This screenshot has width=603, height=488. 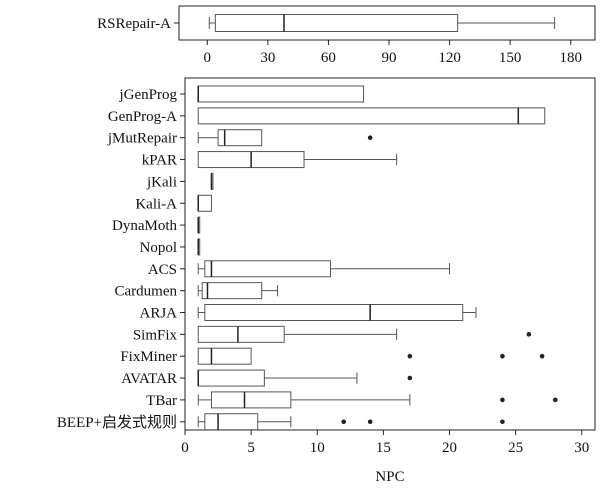 What do you see at coordinates (158, 314) in the screenshot?
I see `category-label: ARJA` at bounding box center [158, 314].